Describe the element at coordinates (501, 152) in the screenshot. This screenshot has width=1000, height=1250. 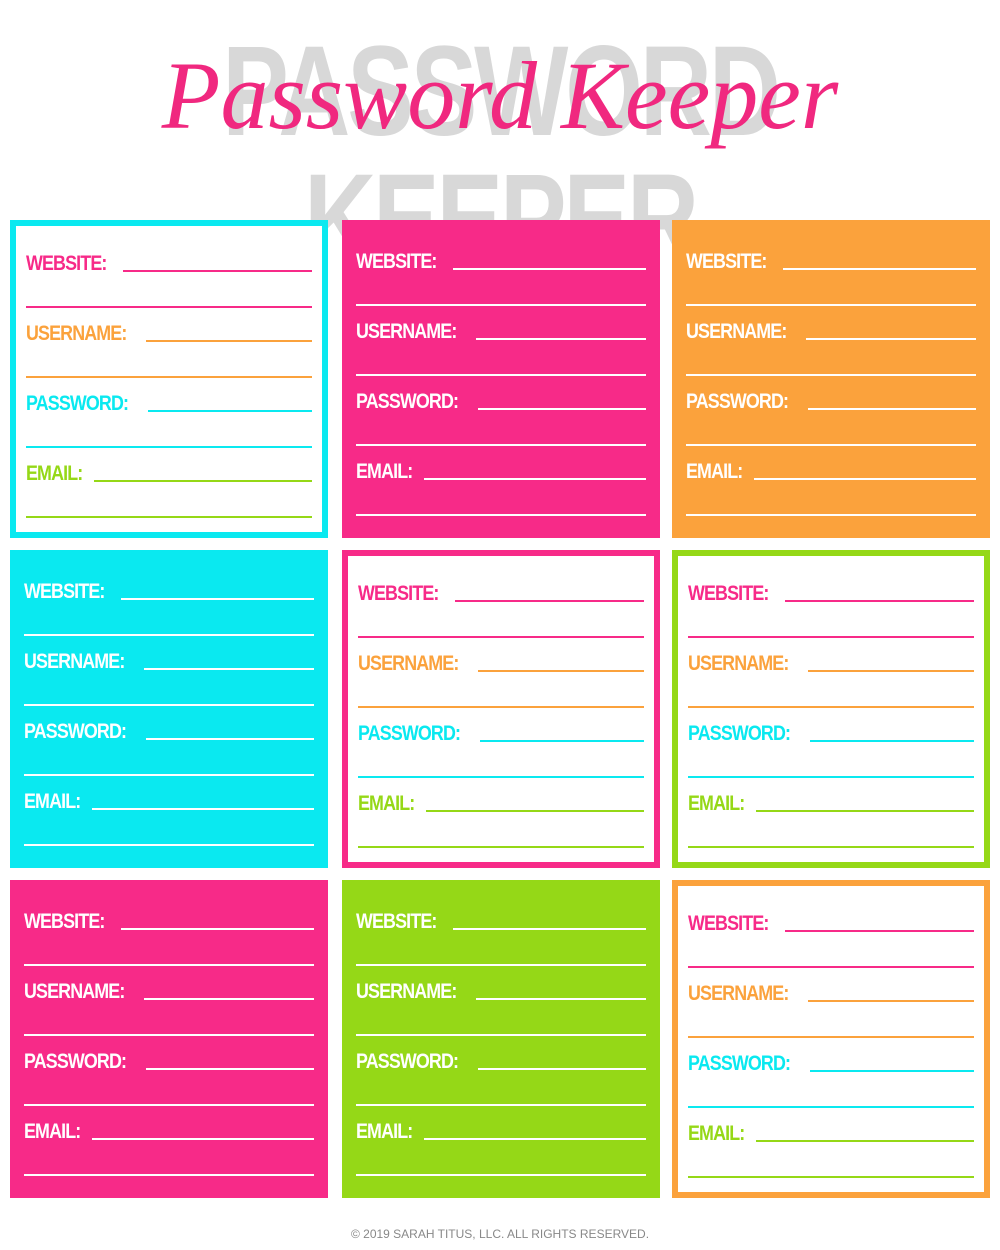
I see `background-title: PASSWORD KEEPER` at that location.